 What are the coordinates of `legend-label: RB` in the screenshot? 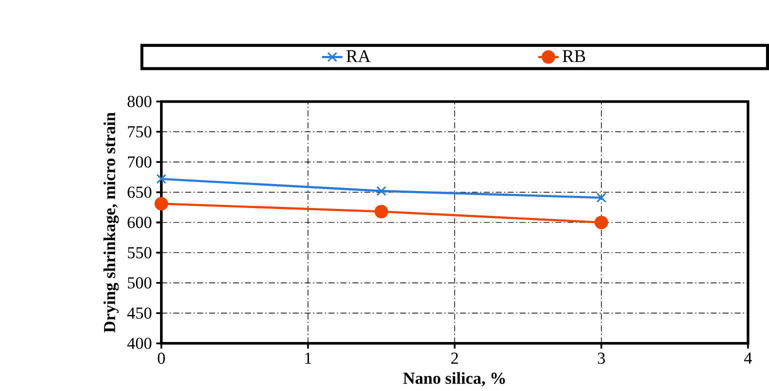 It's located at (574, 56).